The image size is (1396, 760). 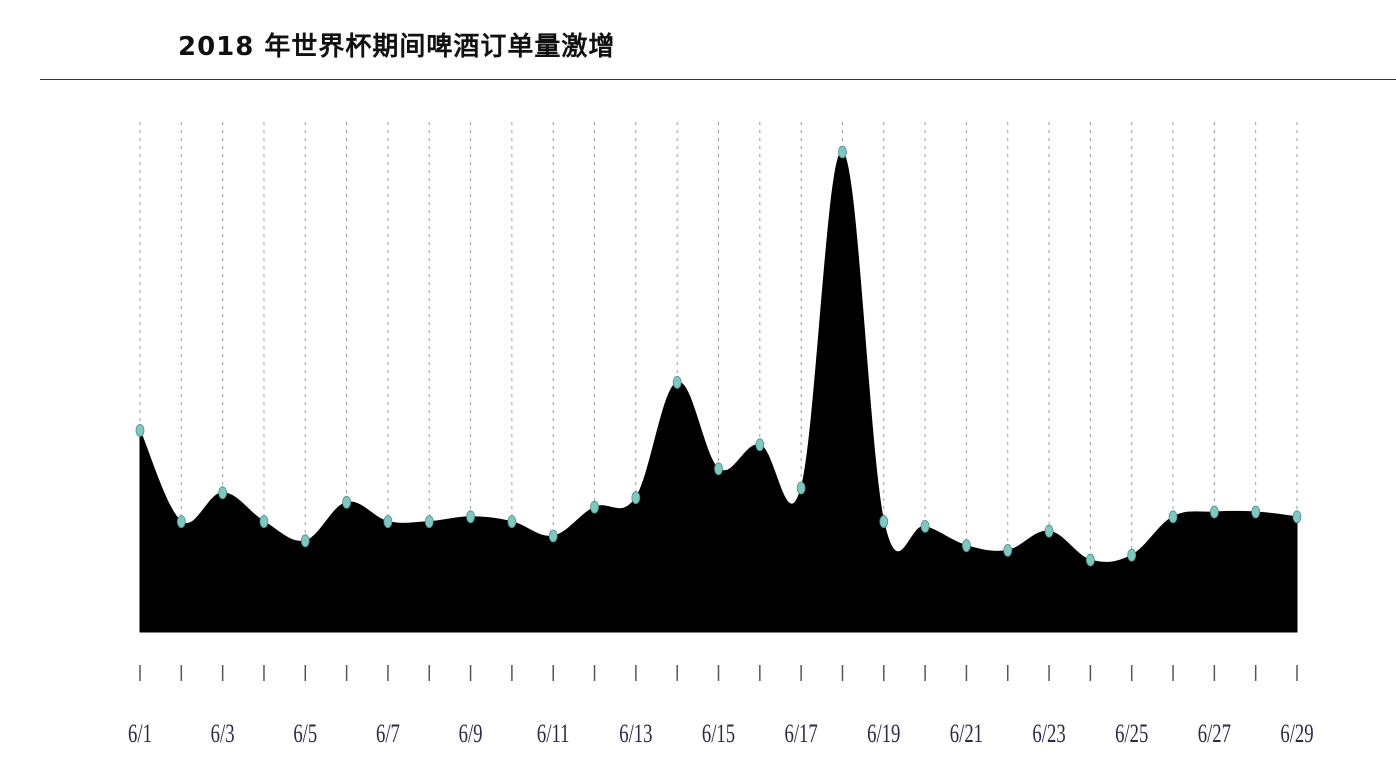 What do you see at coordinates (677, 382) in the screenshot?
I see `data-point-6/14` at bounding box center [677, 382].